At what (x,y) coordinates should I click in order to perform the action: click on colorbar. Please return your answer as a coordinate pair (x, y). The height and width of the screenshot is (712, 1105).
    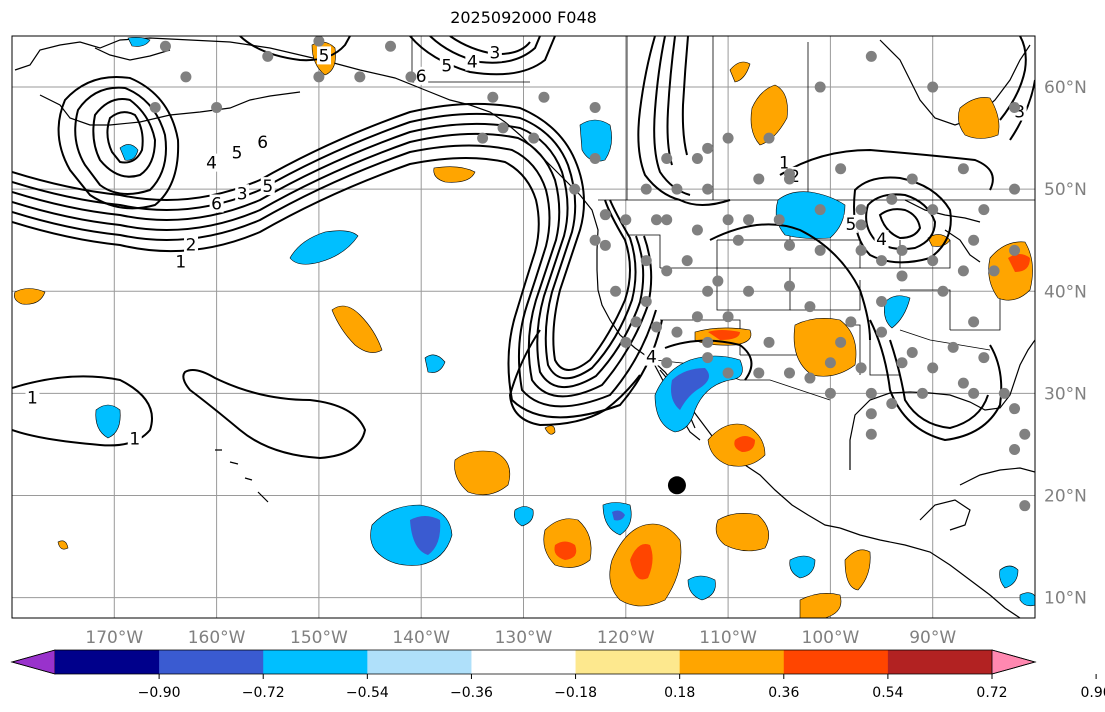
    Looking at the image, I should click on (523, 662).